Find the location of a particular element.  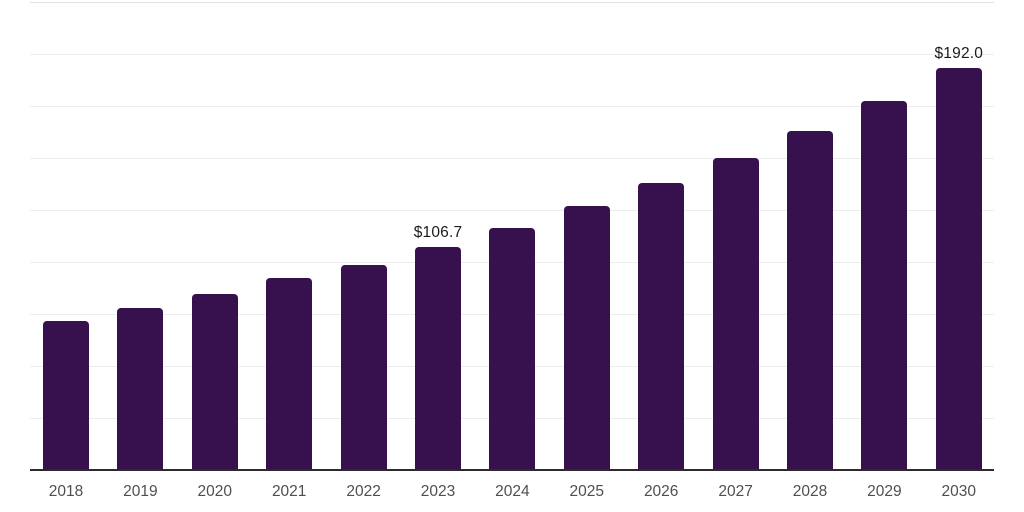

bar-2027 is located at coordinates (735, 314).